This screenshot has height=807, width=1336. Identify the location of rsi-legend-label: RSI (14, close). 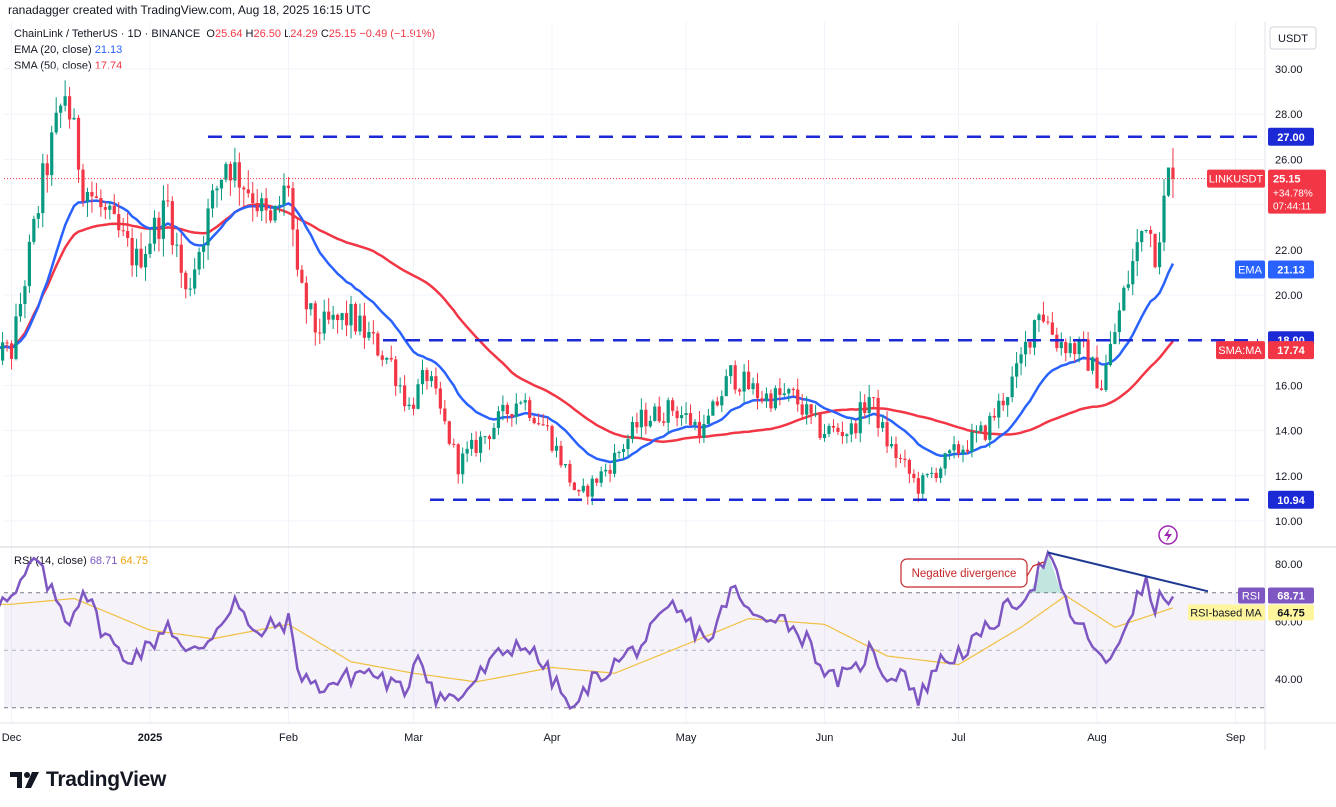
(50, 561).